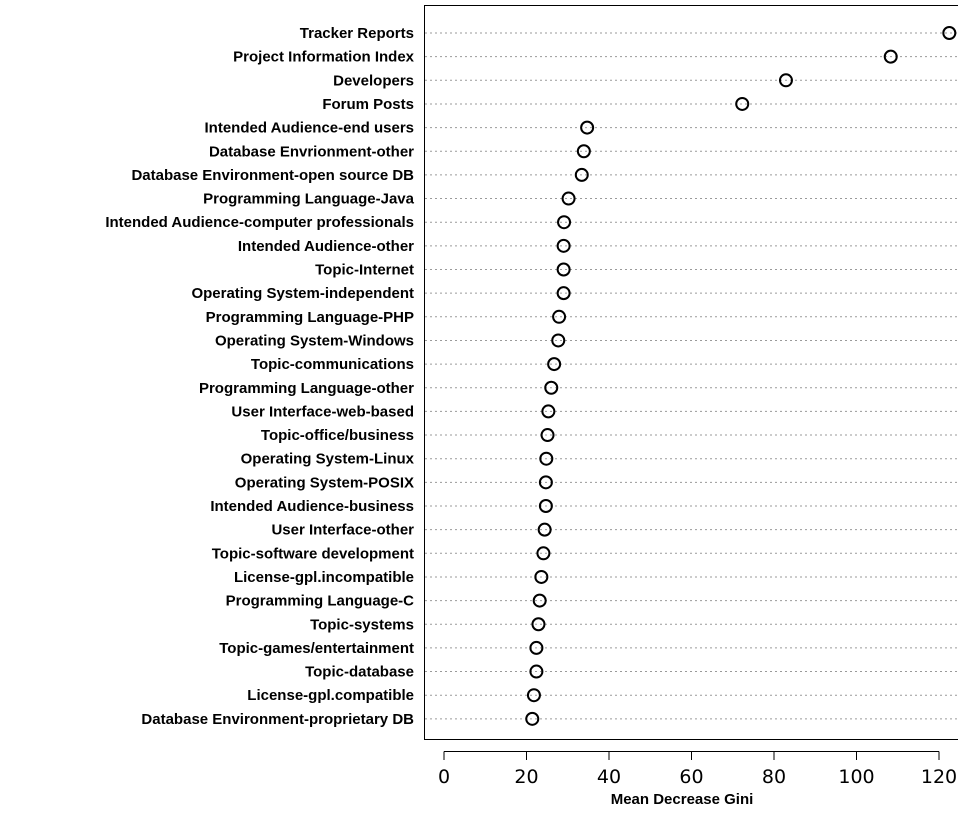  Describe the element at coordinates (357, 33) in the screenshot. I see `category-label: Tracker Reports` at that location.